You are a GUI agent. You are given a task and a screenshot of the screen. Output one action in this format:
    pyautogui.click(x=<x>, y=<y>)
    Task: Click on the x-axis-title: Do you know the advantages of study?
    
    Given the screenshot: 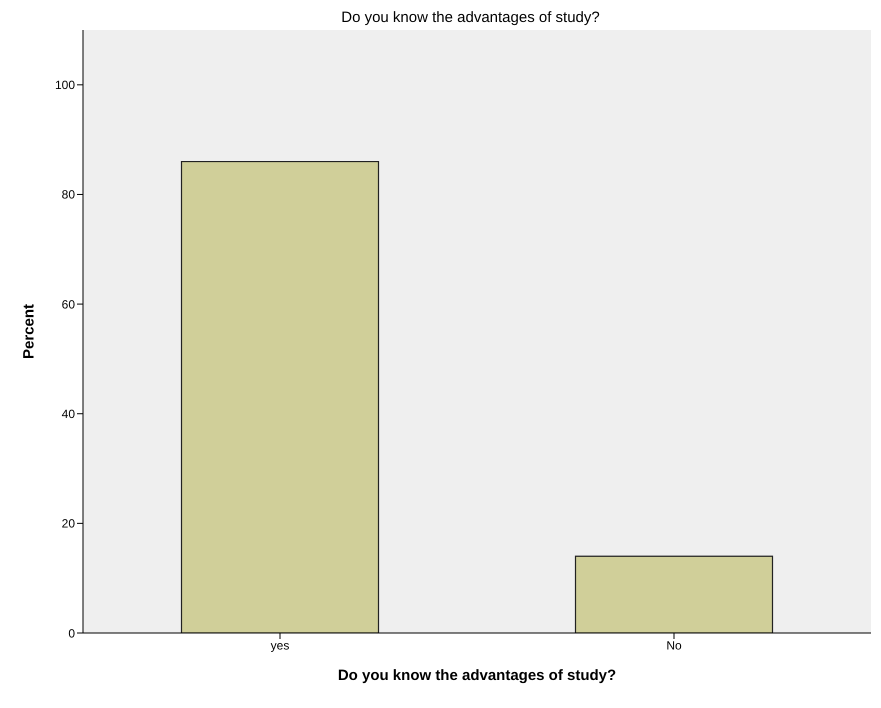 What is the action you would take?
    pyautogui.click(x=477, y=675)
    